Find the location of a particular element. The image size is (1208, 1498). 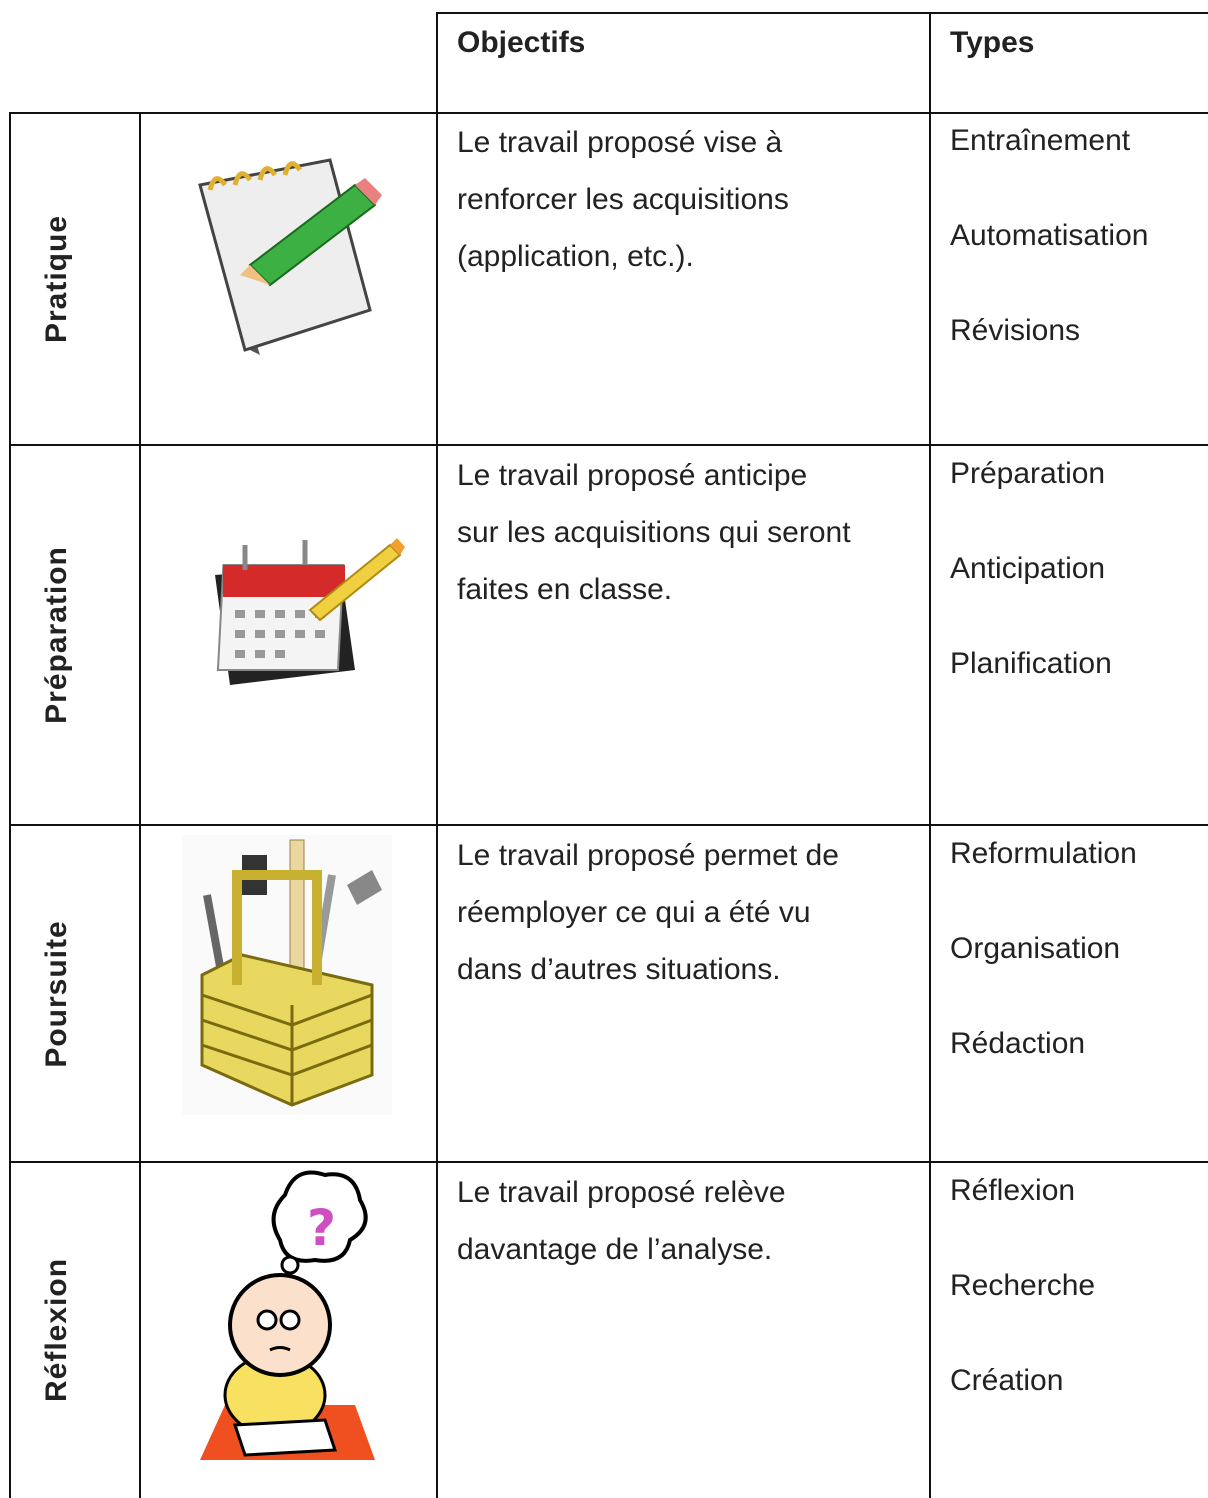

objective-line: dans d’autres situations. is located at coordinates (619, 969).